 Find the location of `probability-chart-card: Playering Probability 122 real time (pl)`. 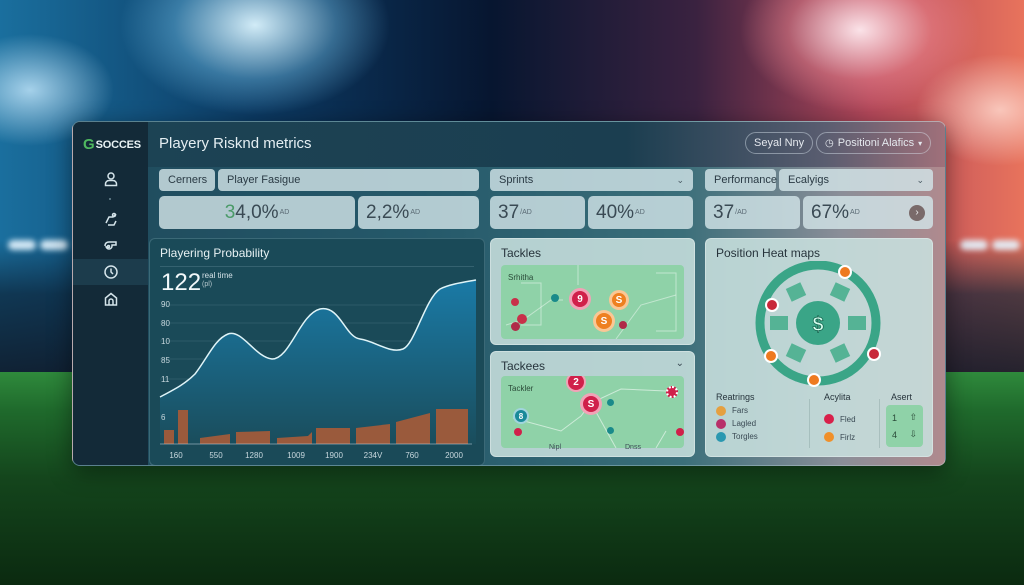

probability-chart-card: Playering Probability 122 real time (pl) is located at coordinates (317, 351).